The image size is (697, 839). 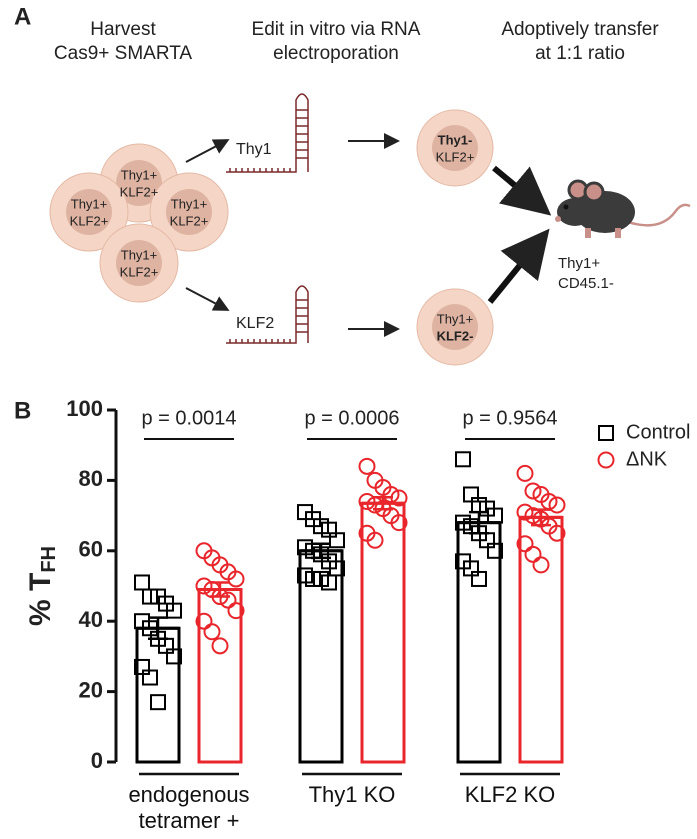 I want to click on y-tick-label: 20, so click(x=91, y=689).